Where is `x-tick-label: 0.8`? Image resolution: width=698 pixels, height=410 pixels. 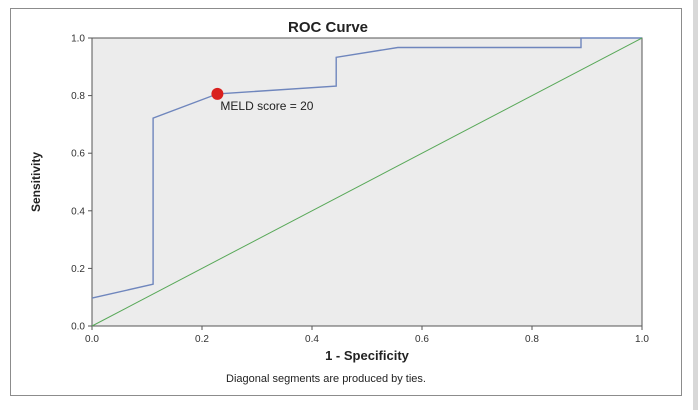 x-tick-label: 0.8 is located at coordinates (532, 339).